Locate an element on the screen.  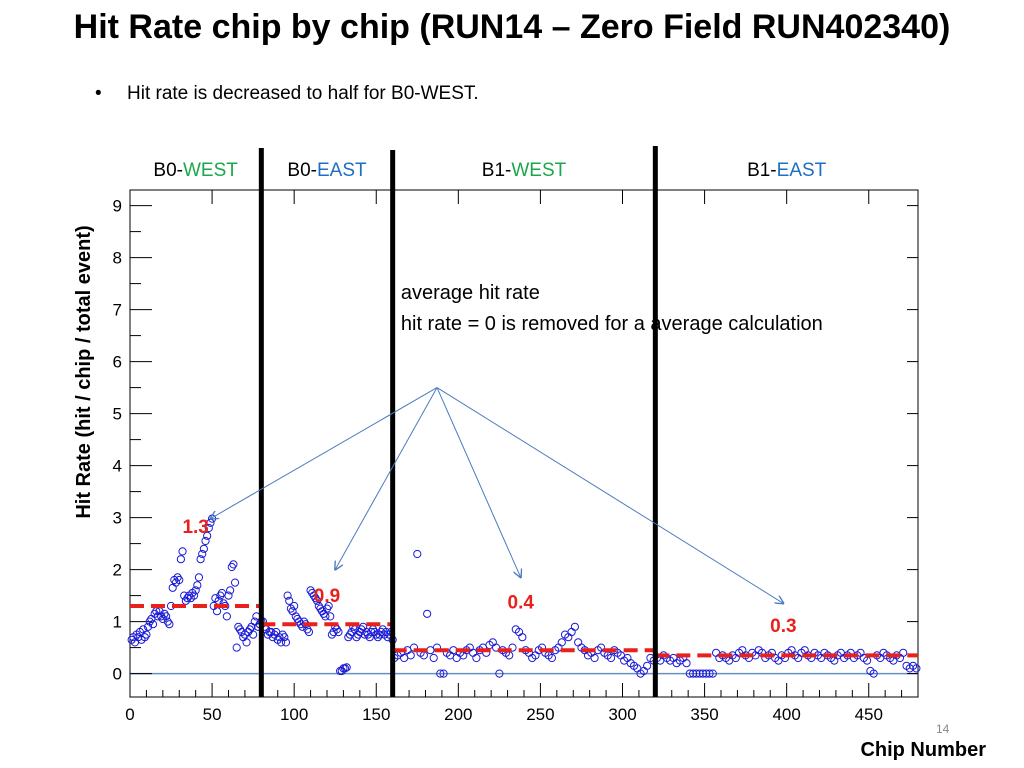
section-label-b1-west: B1-WEST is located at coordinates (524, 170).